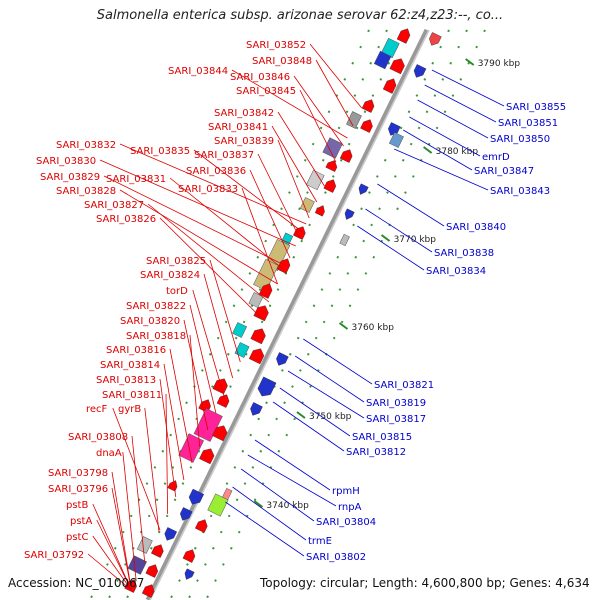 The width and height of the screenshot is (600, 600). I want to click on right-gene-label: rpmH, so click(346, 491).